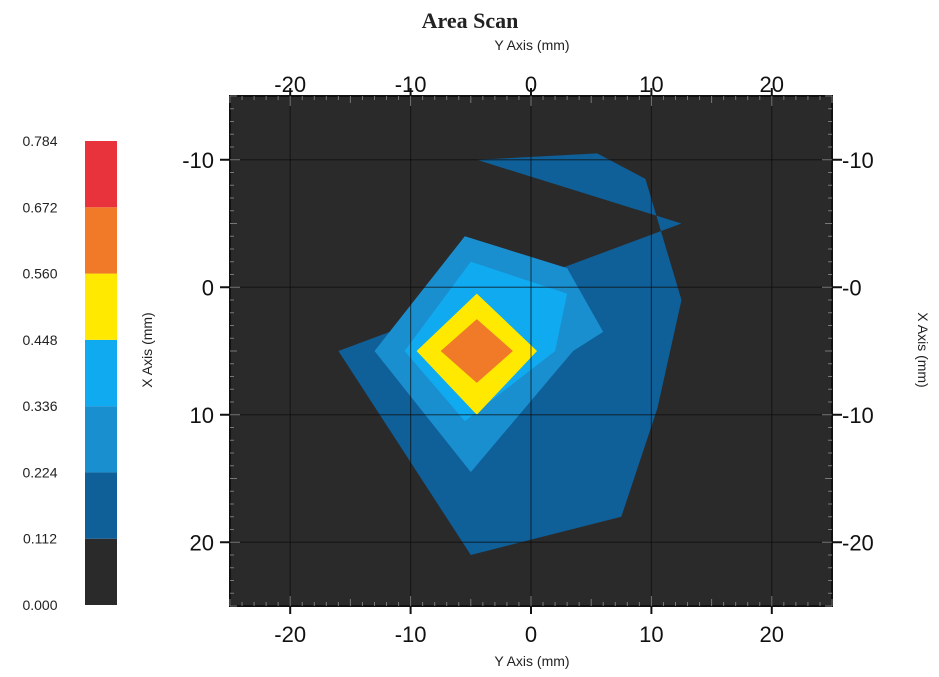 This screenshot has height=677, width=939. Describe the element at coordinates (202, 542) in the screenshot. I see `left-tick-label: 20` at that location.